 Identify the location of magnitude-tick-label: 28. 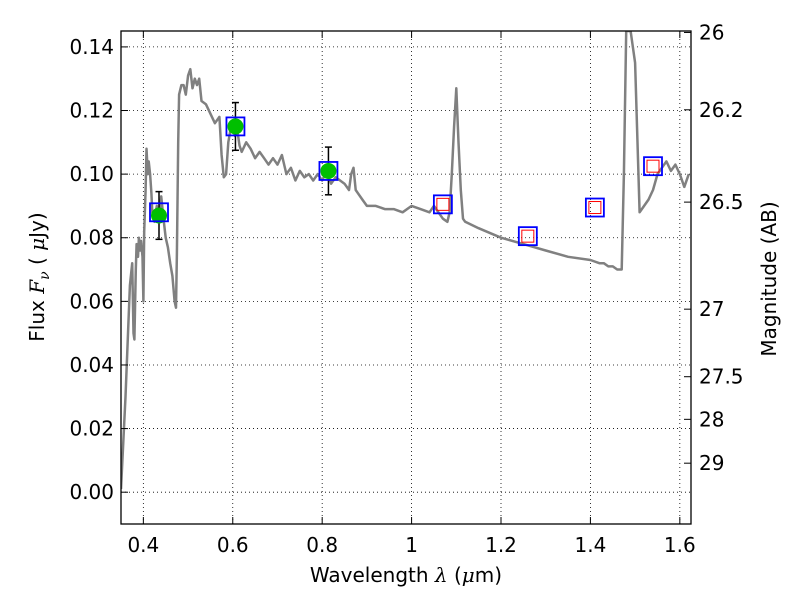
(711, 419).